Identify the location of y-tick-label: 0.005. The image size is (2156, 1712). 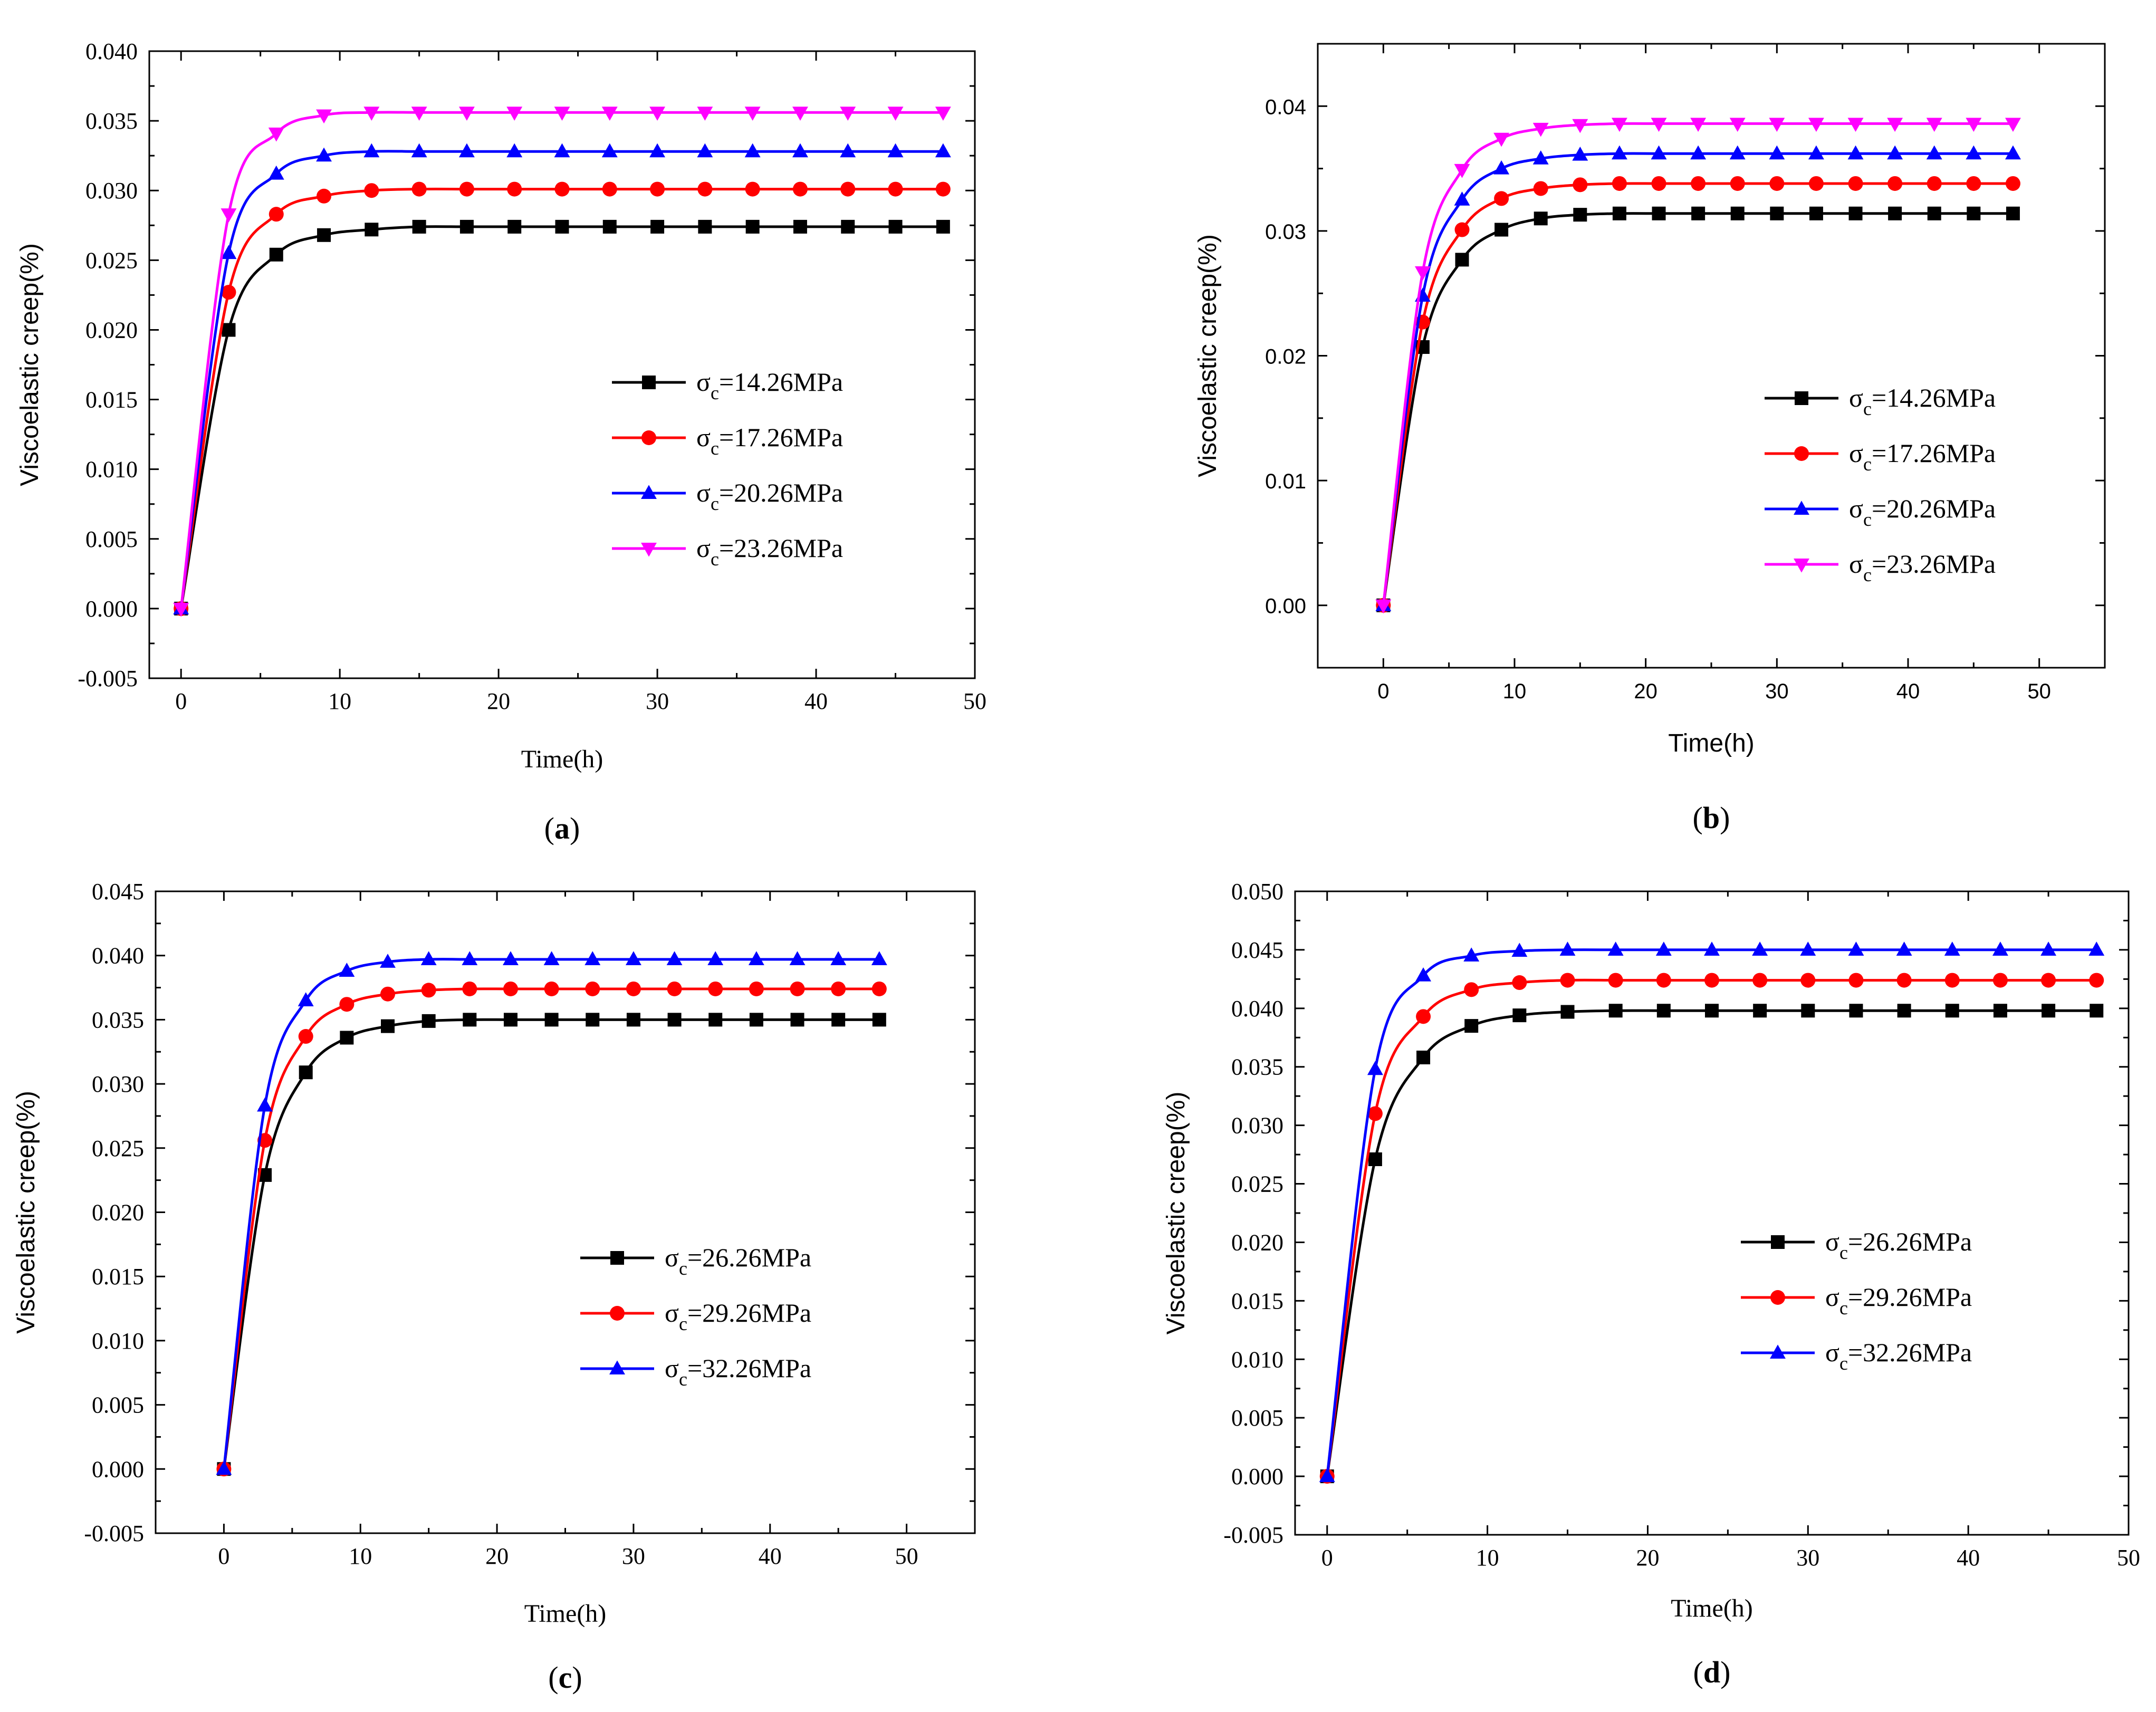
(1257, 1418).